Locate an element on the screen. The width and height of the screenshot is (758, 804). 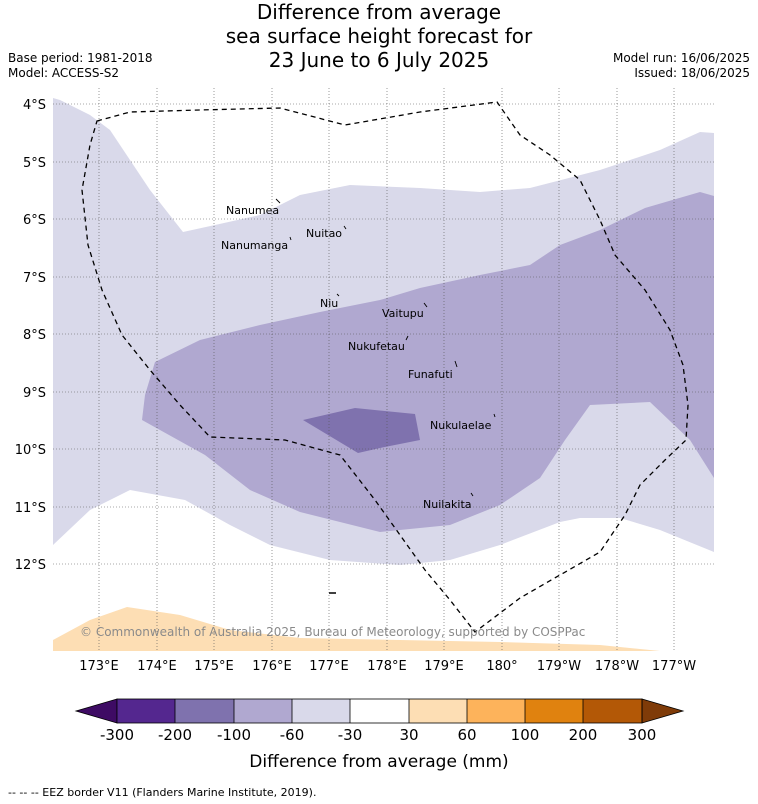
marker-vaitupu is located at coordinates (425, 305).